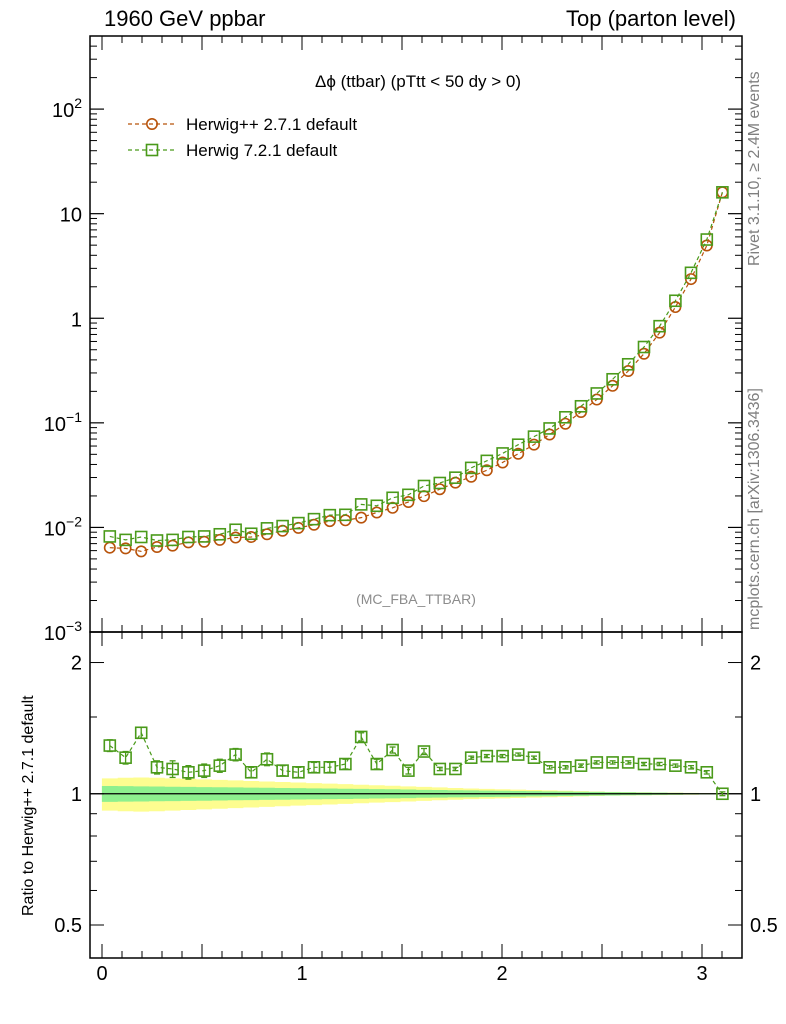 This screenshot has height=1024, width=786. Describe the element at coordinates (501, 974) in the screenshot. I see `x-tick-label: 2` at that location.